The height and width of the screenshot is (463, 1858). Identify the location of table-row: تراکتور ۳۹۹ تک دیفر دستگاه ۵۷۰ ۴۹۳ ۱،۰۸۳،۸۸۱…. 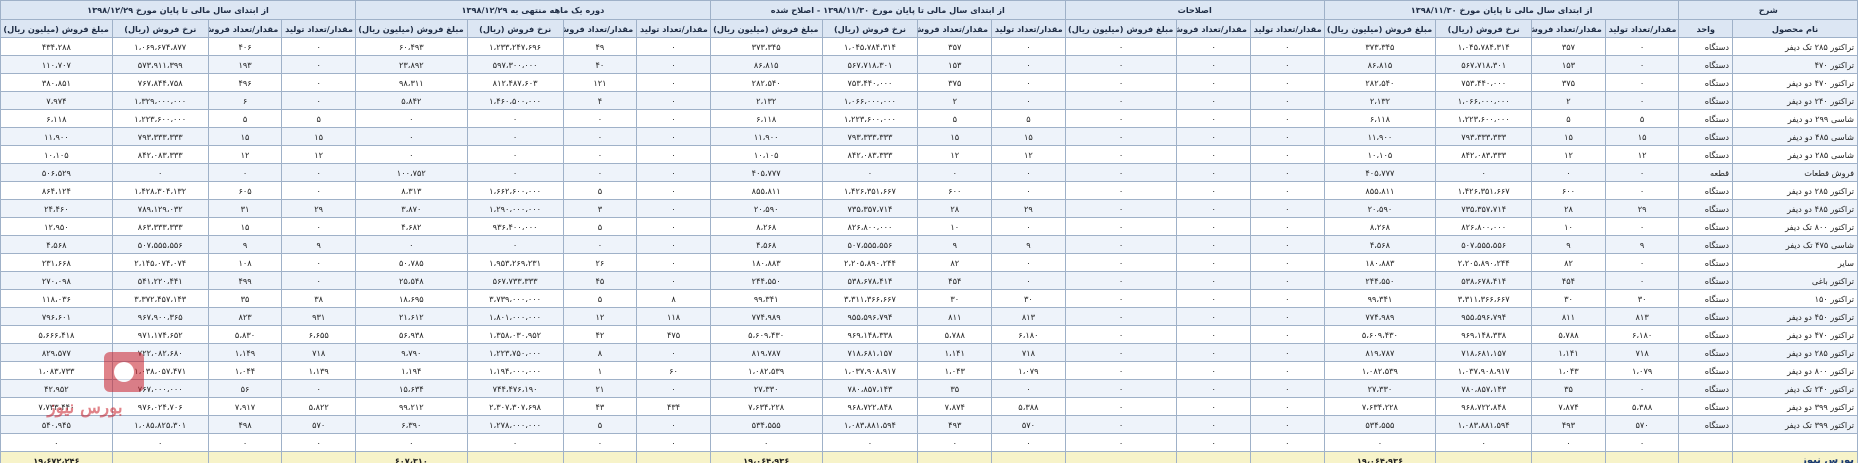
(929, 424).